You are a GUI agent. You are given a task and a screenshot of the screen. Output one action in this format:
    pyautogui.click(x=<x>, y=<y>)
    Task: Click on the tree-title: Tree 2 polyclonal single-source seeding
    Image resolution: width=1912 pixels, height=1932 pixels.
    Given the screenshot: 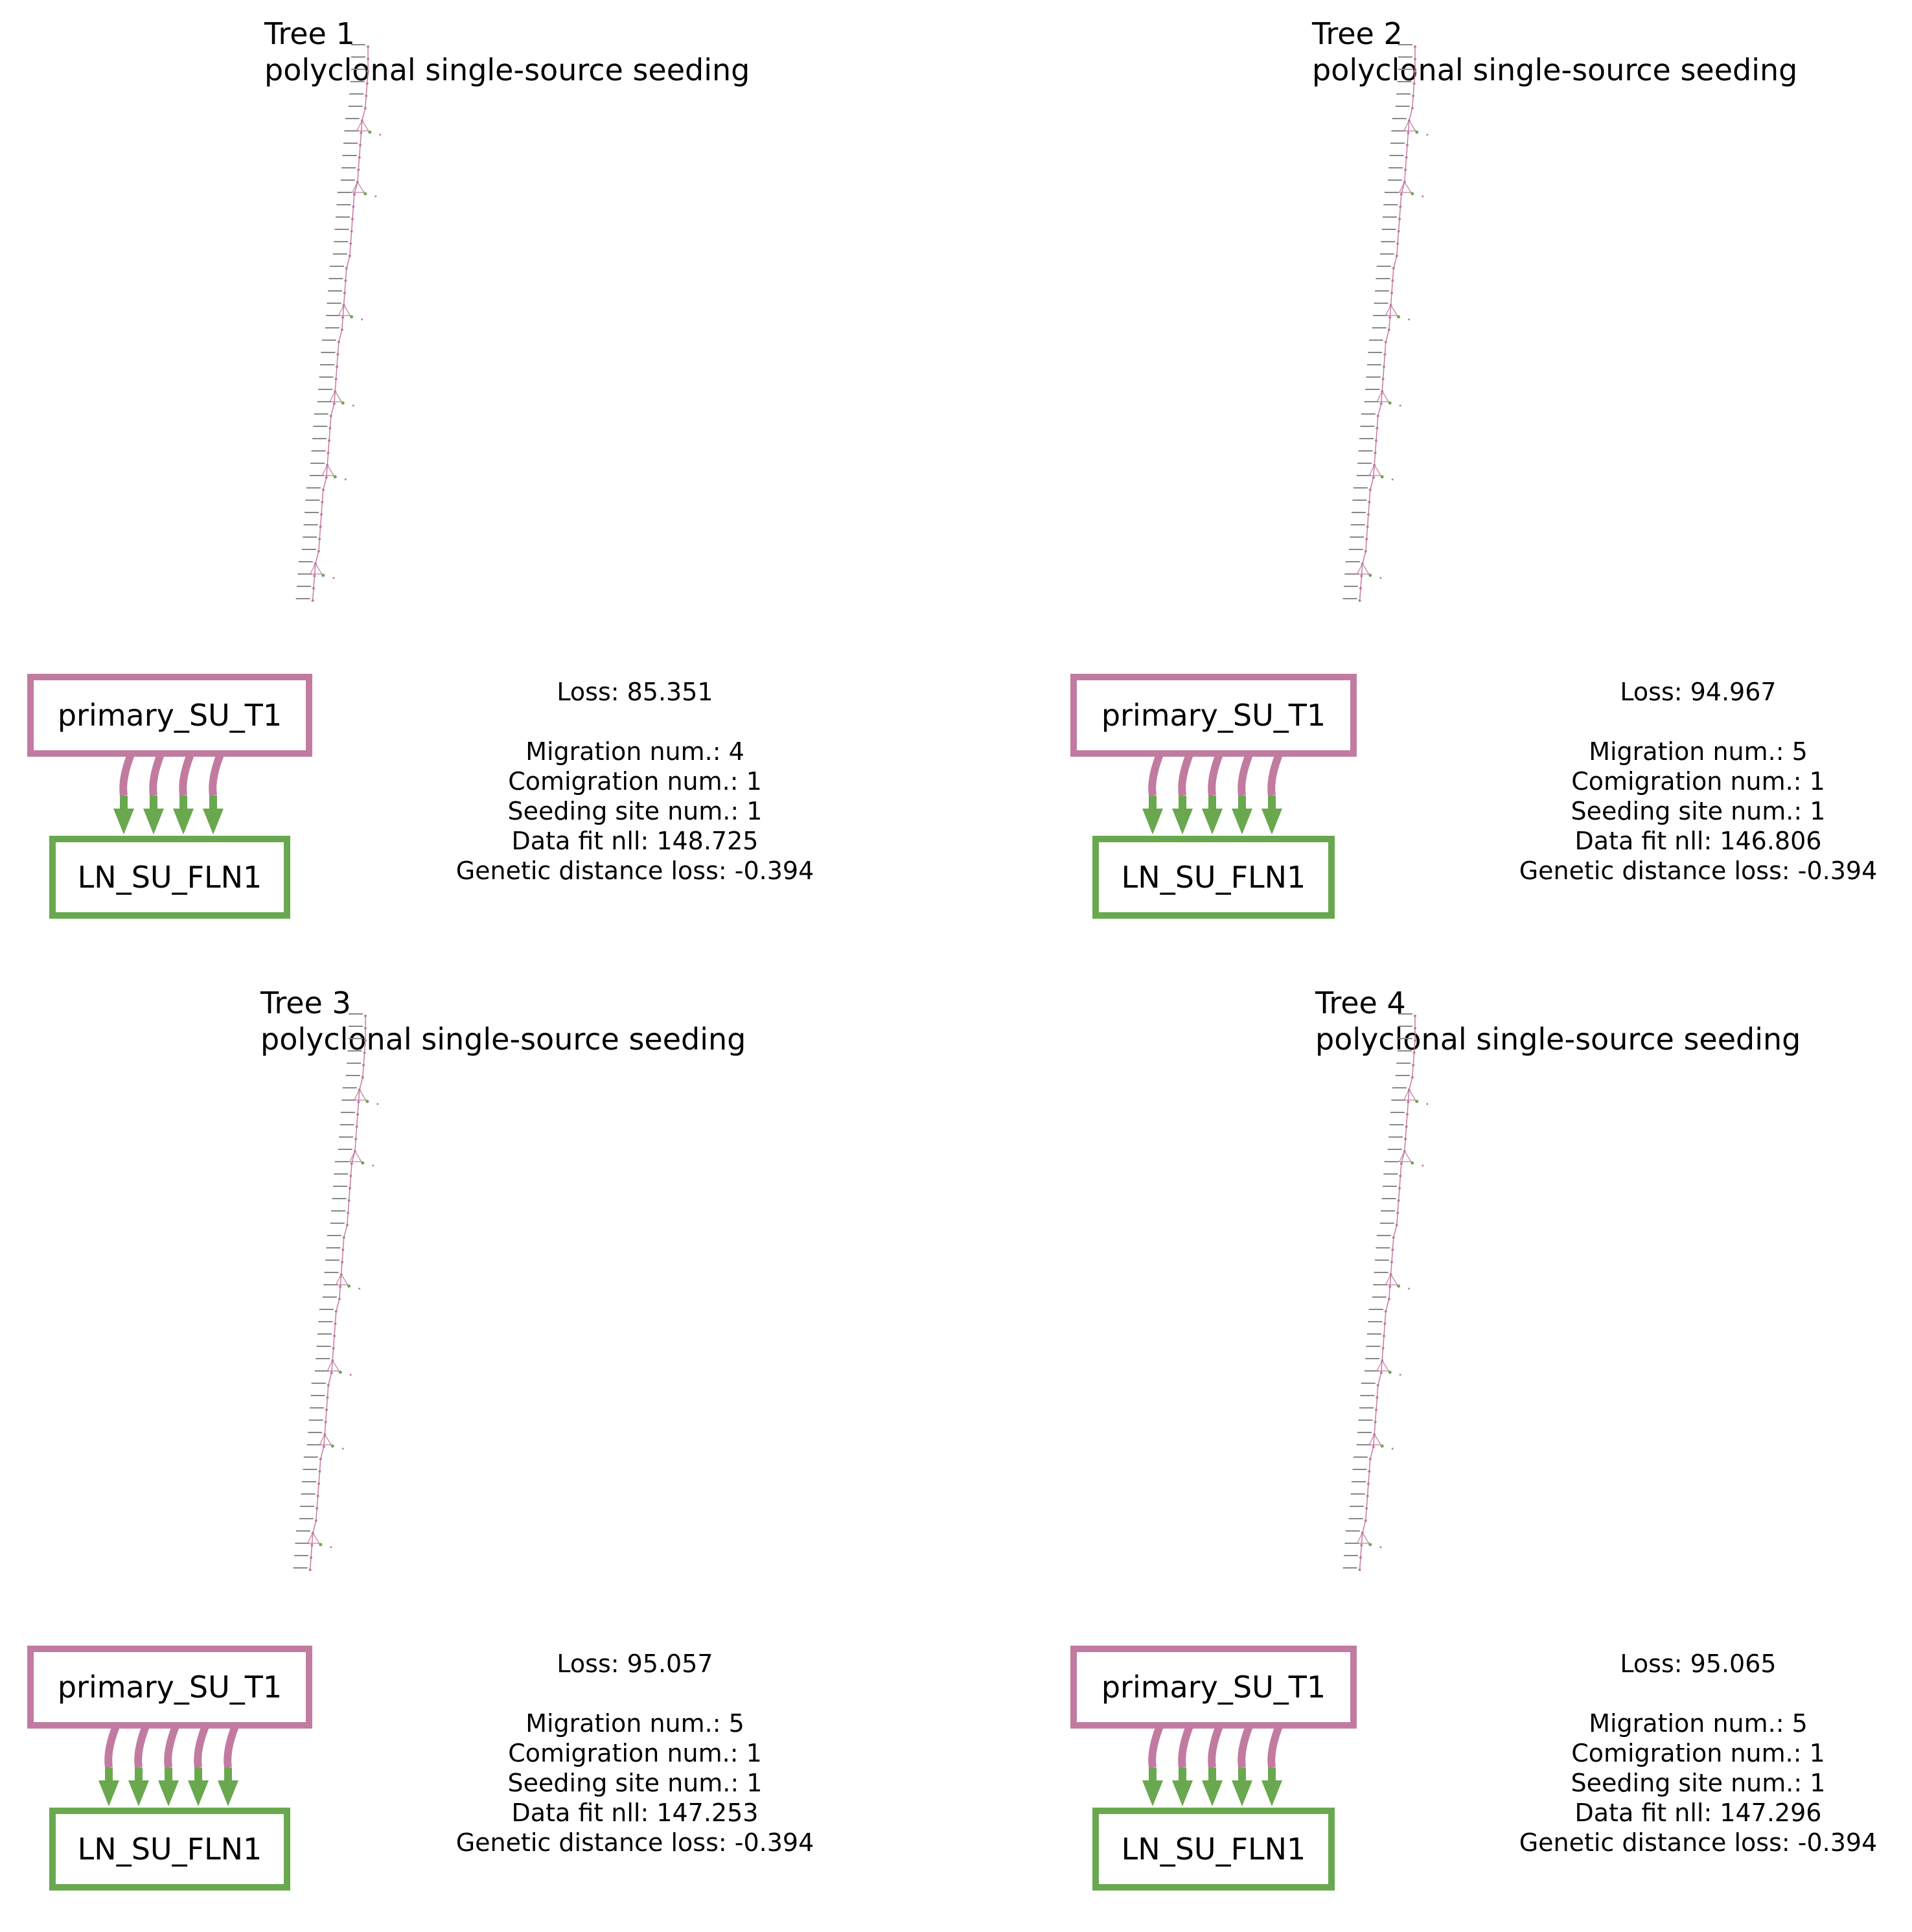 What is the action you would take?
    pyautogui.click(x=1554, y=52)
    